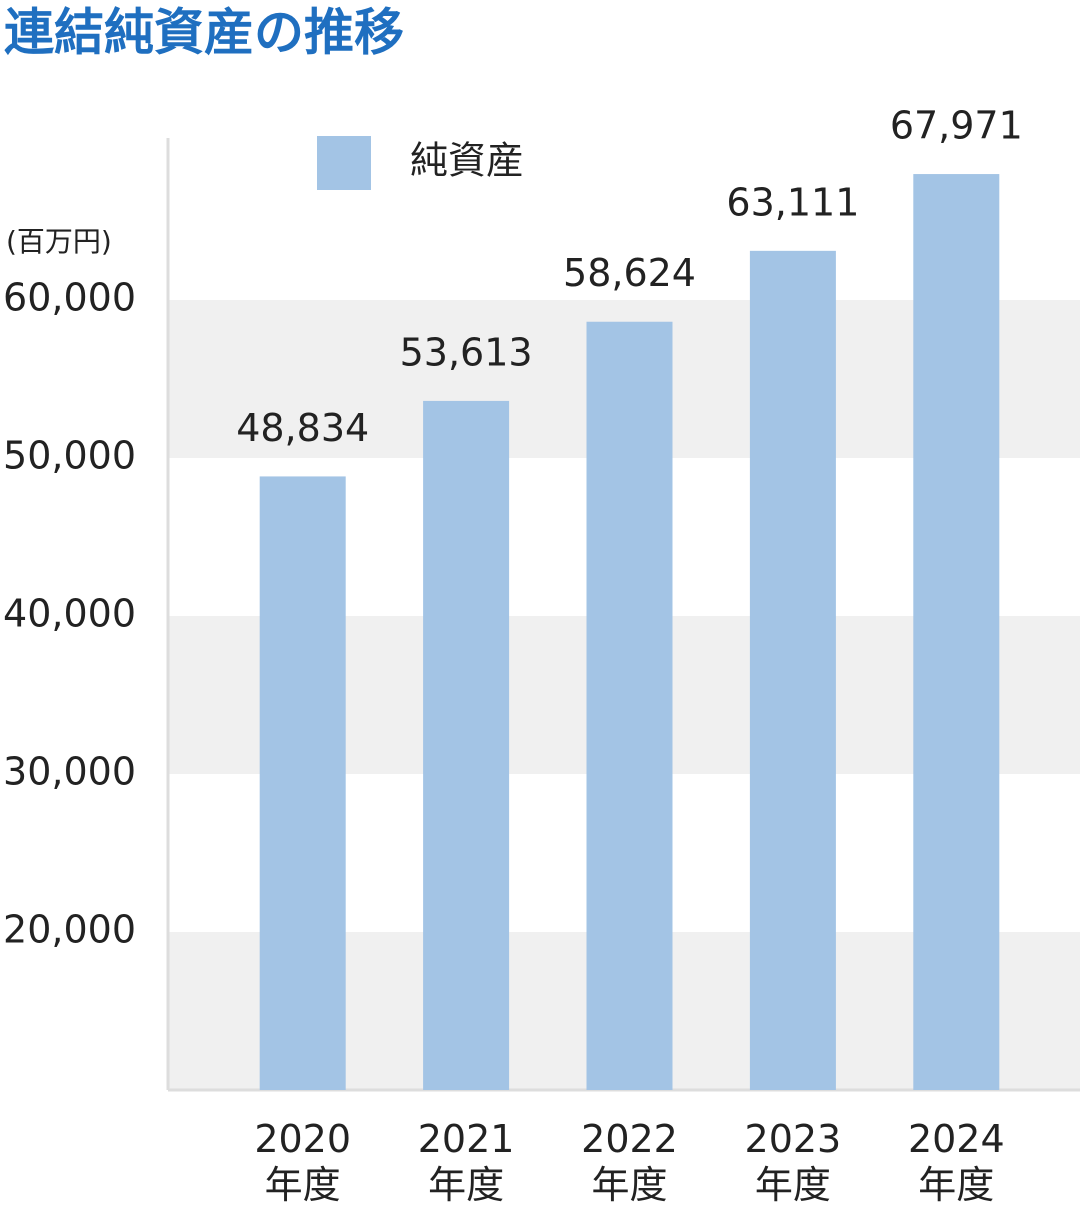  Describe the element at coordinates (956, 1162) in the screenshot. I see `x-tick-label: 2024 年度` at that location.